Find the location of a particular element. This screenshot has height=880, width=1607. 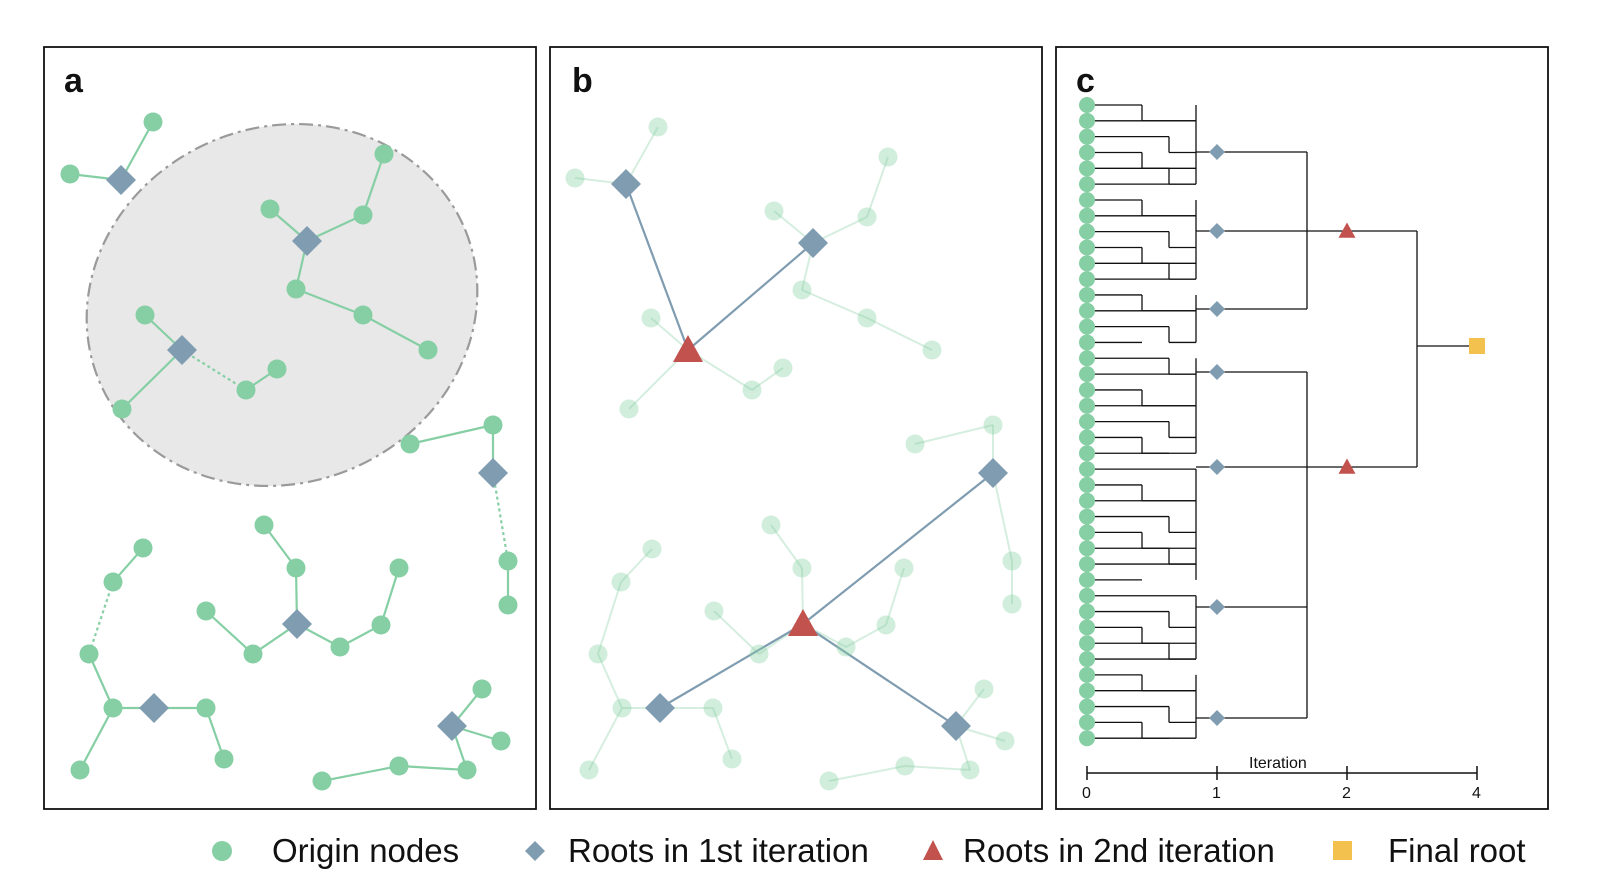

blue-diamond-icon is located at coordinates (535, 851).